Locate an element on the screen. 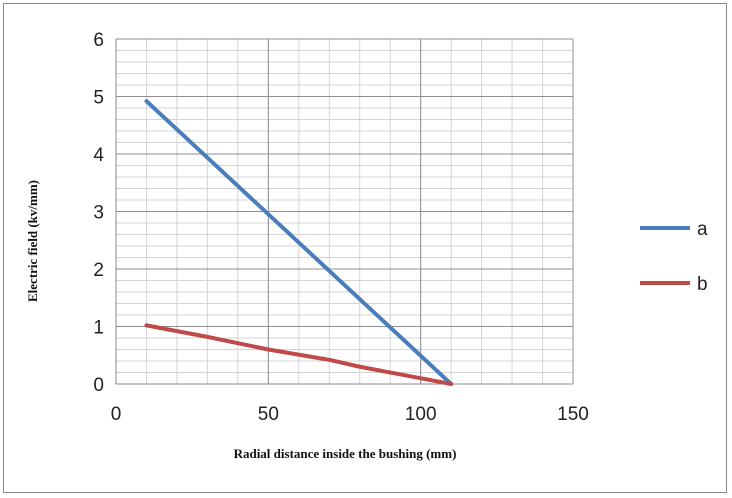 The height and width of the screenshot is (498, 732). x-tick-label: 100 is located at coordinates (421, 414).